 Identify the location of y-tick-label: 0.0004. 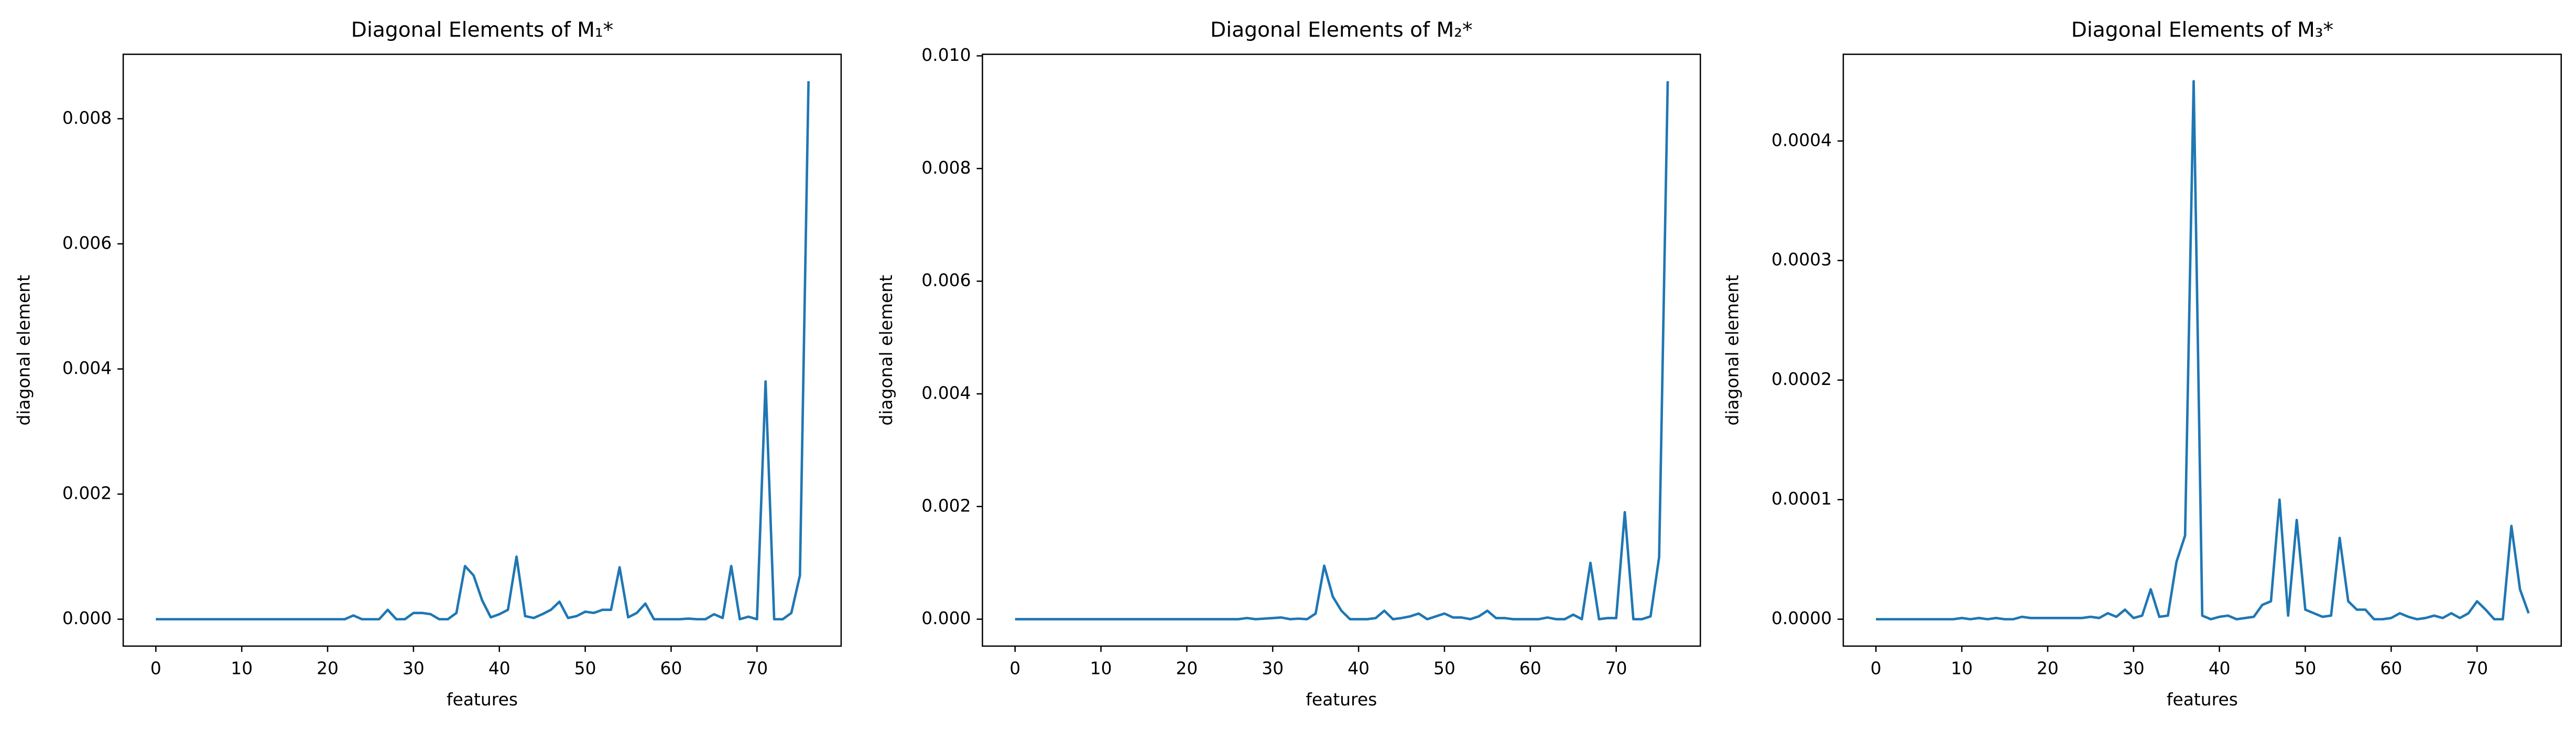
(1801, 140).